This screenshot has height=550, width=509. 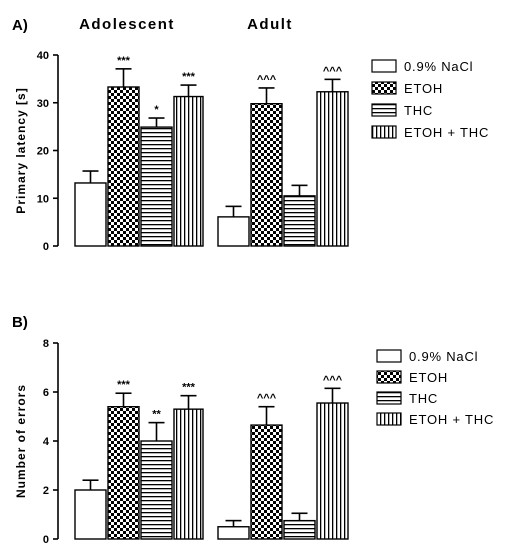 I want to click on y-tick-label: 30, so click(x=43, y=104).